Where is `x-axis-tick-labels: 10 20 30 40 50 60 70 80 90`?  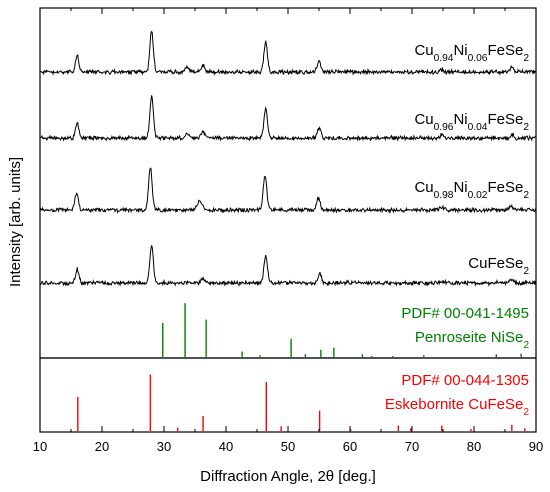 x-axis-tick-labels: 10 20 30 40 50 60 70 80 90 is located at coordinates (288, 446).